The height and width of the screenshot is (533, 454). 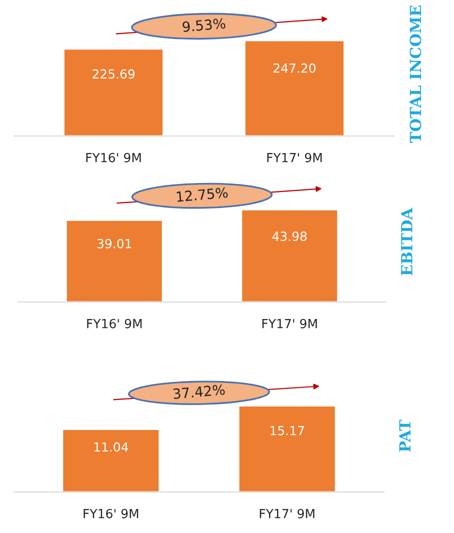 I want to click on y-axis-title: PAT, so click(x=404, y=436).